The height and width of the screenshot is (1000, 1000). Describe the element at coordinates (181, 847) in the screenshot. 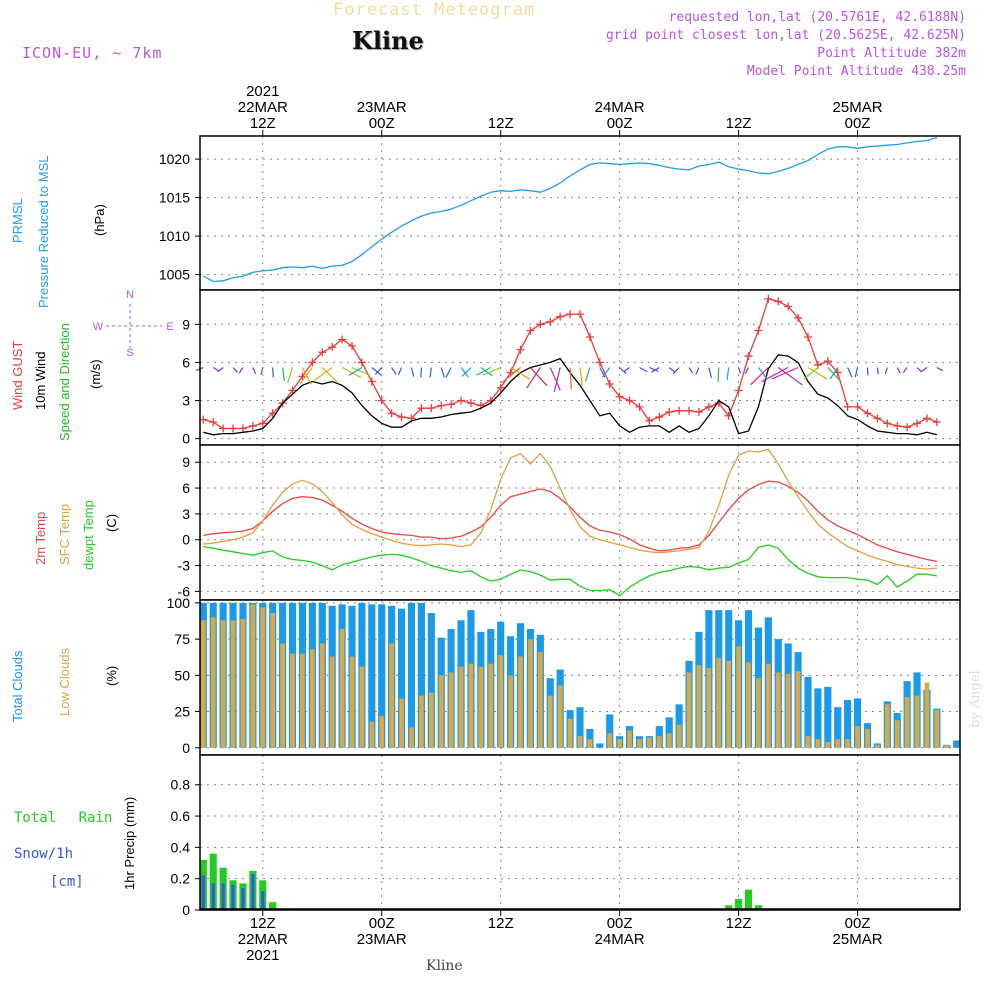

I see `y-tick-label: 0.4` at that location.